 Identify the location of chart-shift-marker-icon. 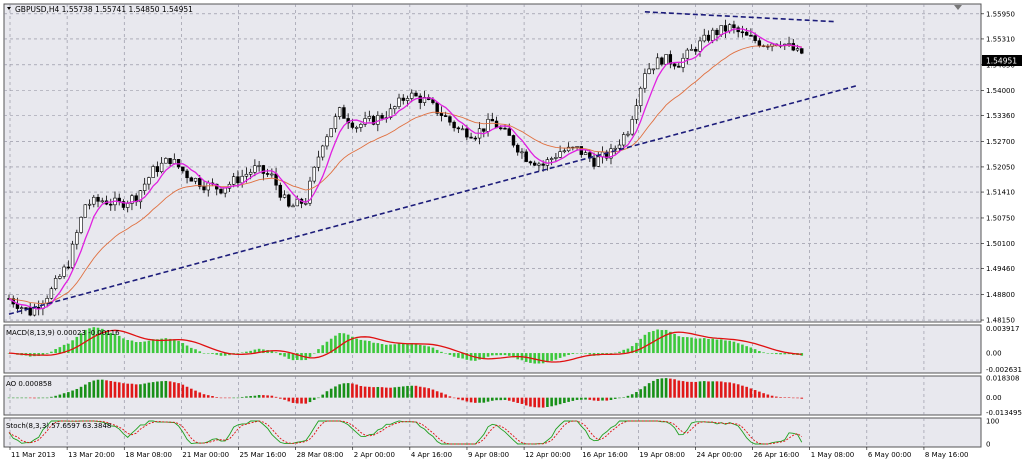
(958, 7).